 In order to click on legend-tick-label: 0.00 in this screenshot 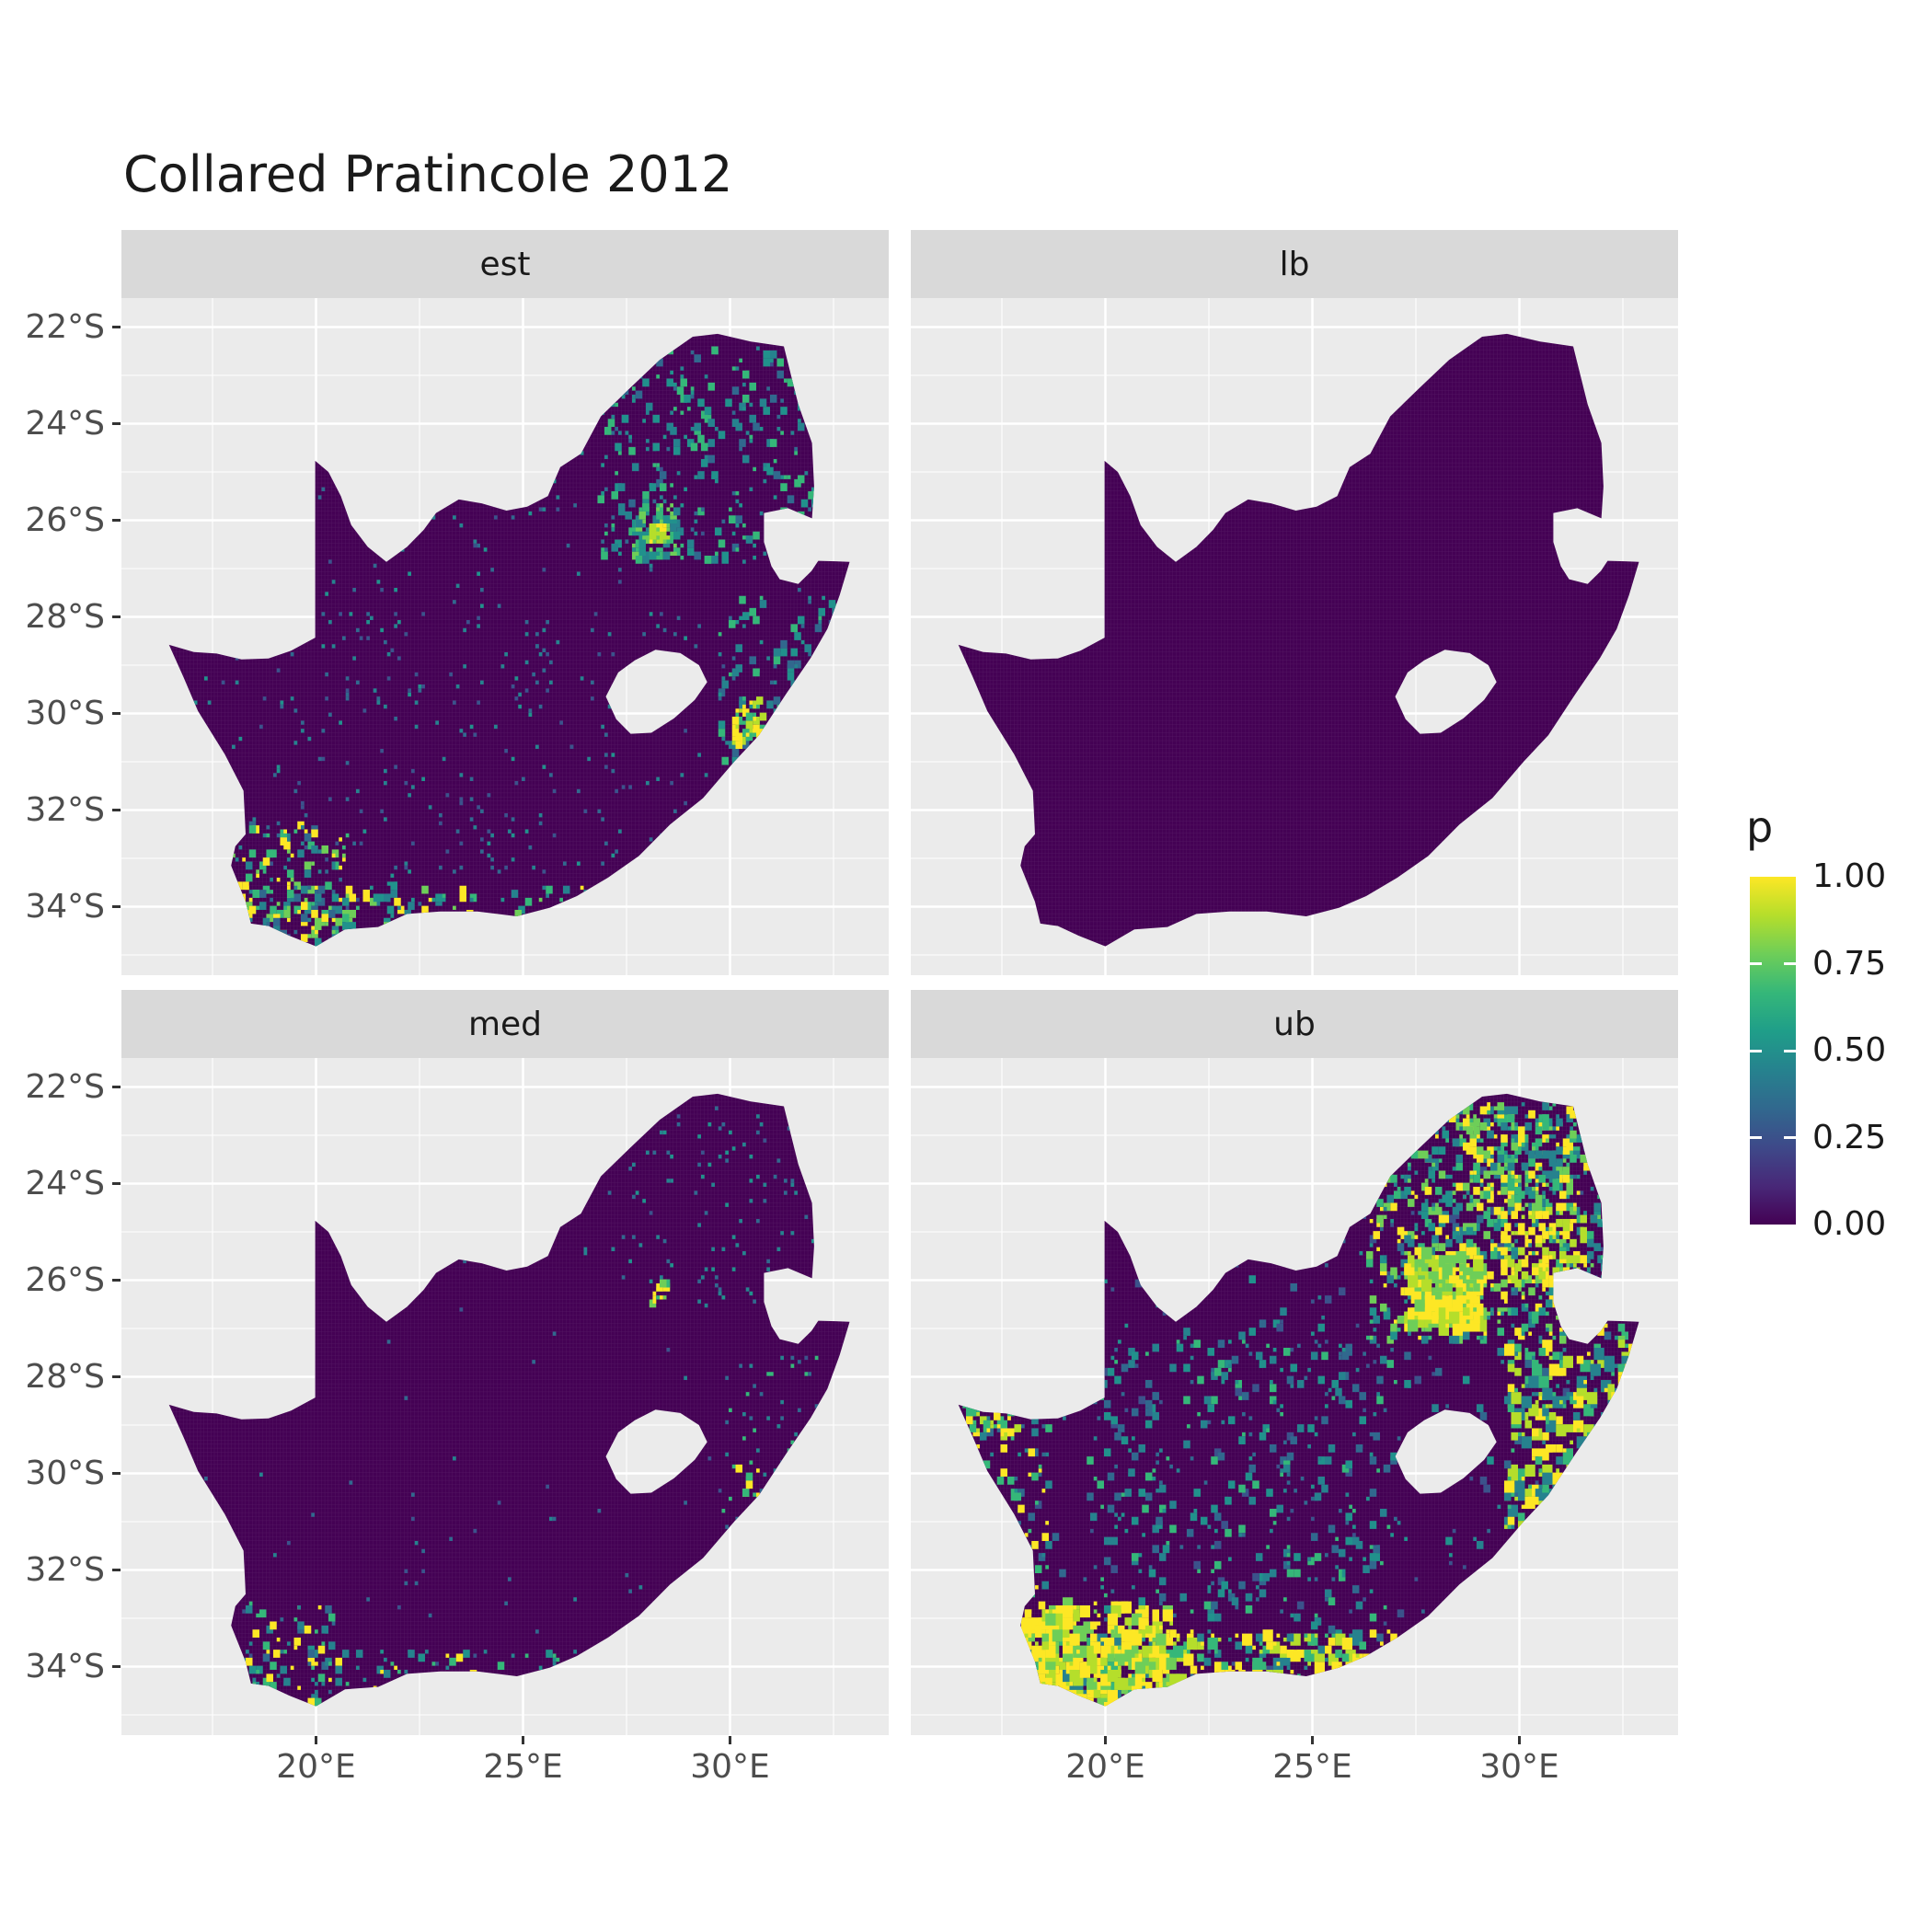, I will do `click(1849, 1224)`.